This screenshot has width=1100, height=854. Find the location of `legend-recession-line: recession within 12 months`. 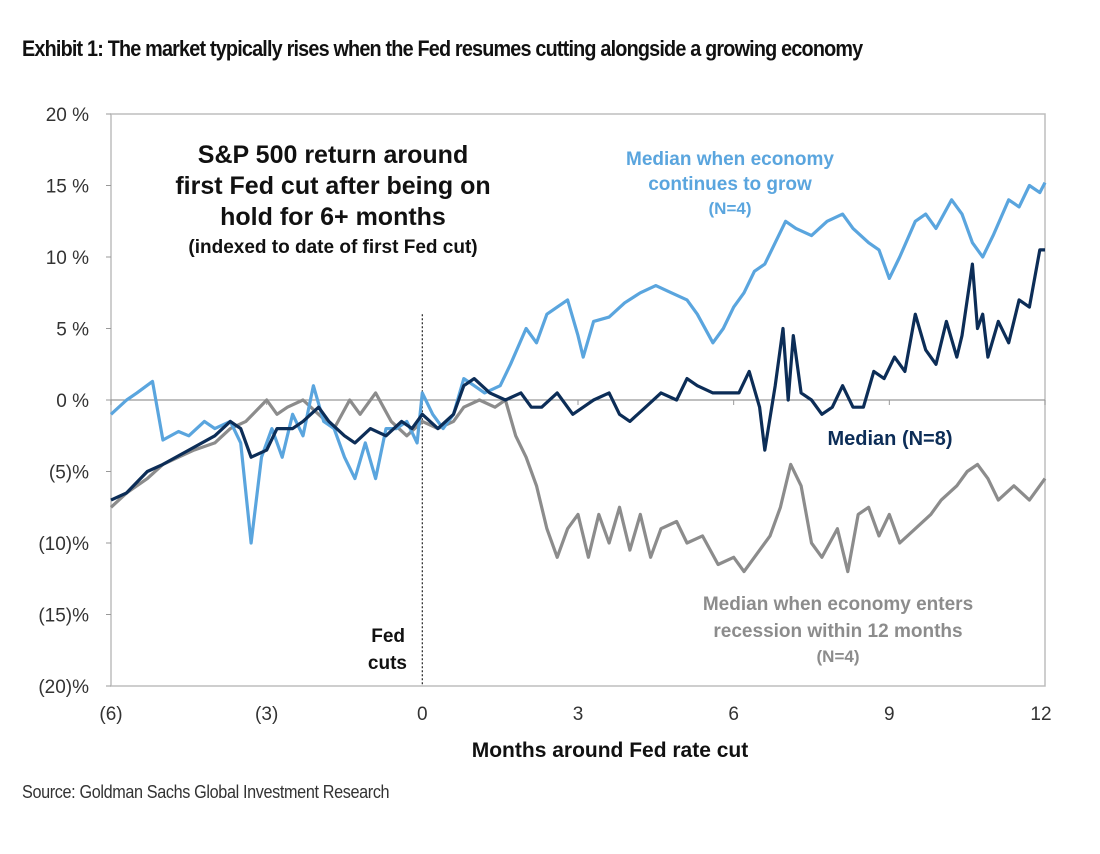

legend-recession-line: recession within 12 months is located at coordinates (837, 631).